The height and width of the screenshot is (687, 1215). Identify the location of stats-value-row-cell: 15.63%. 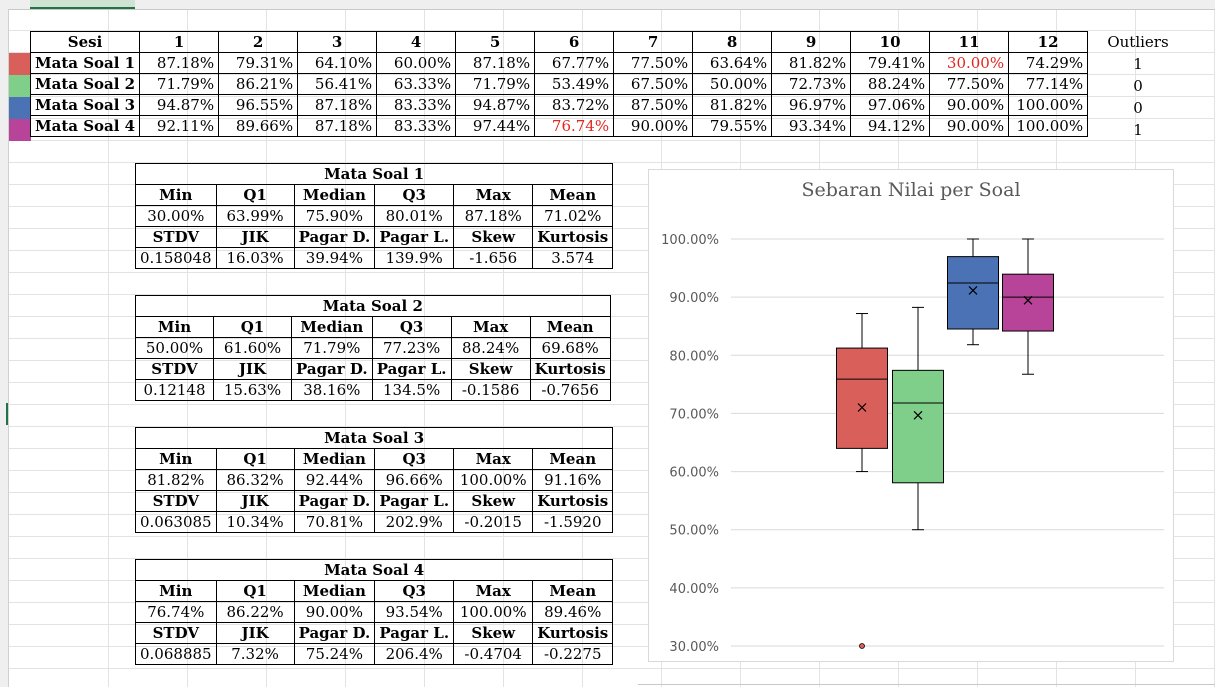
(252, 390).